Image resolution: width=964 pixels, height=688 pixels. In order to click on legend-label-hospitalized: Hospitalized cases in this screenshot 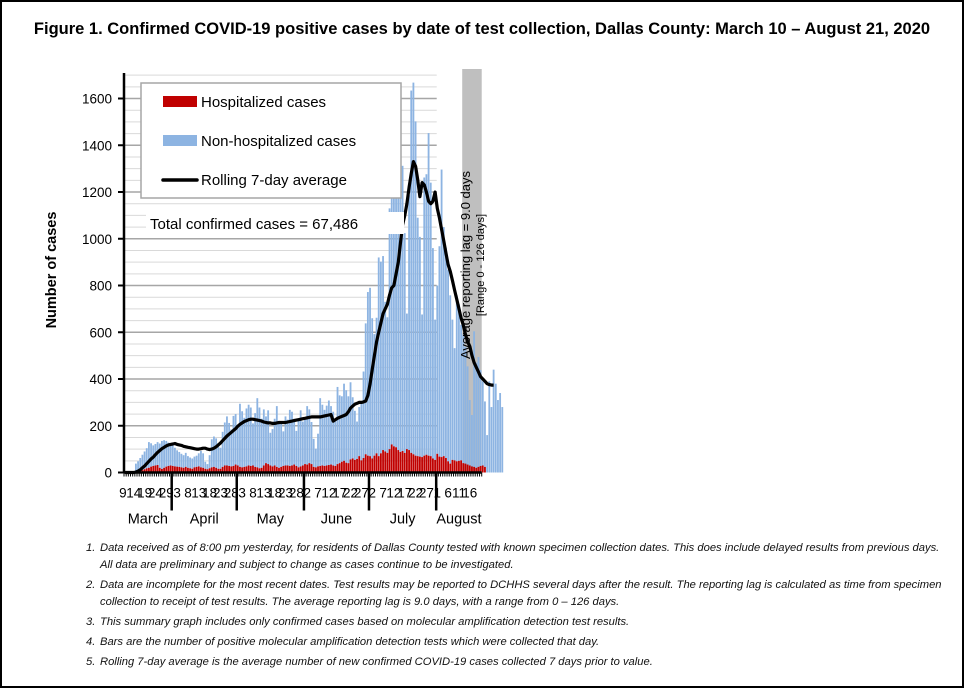, I will do `click(263, 102)`.